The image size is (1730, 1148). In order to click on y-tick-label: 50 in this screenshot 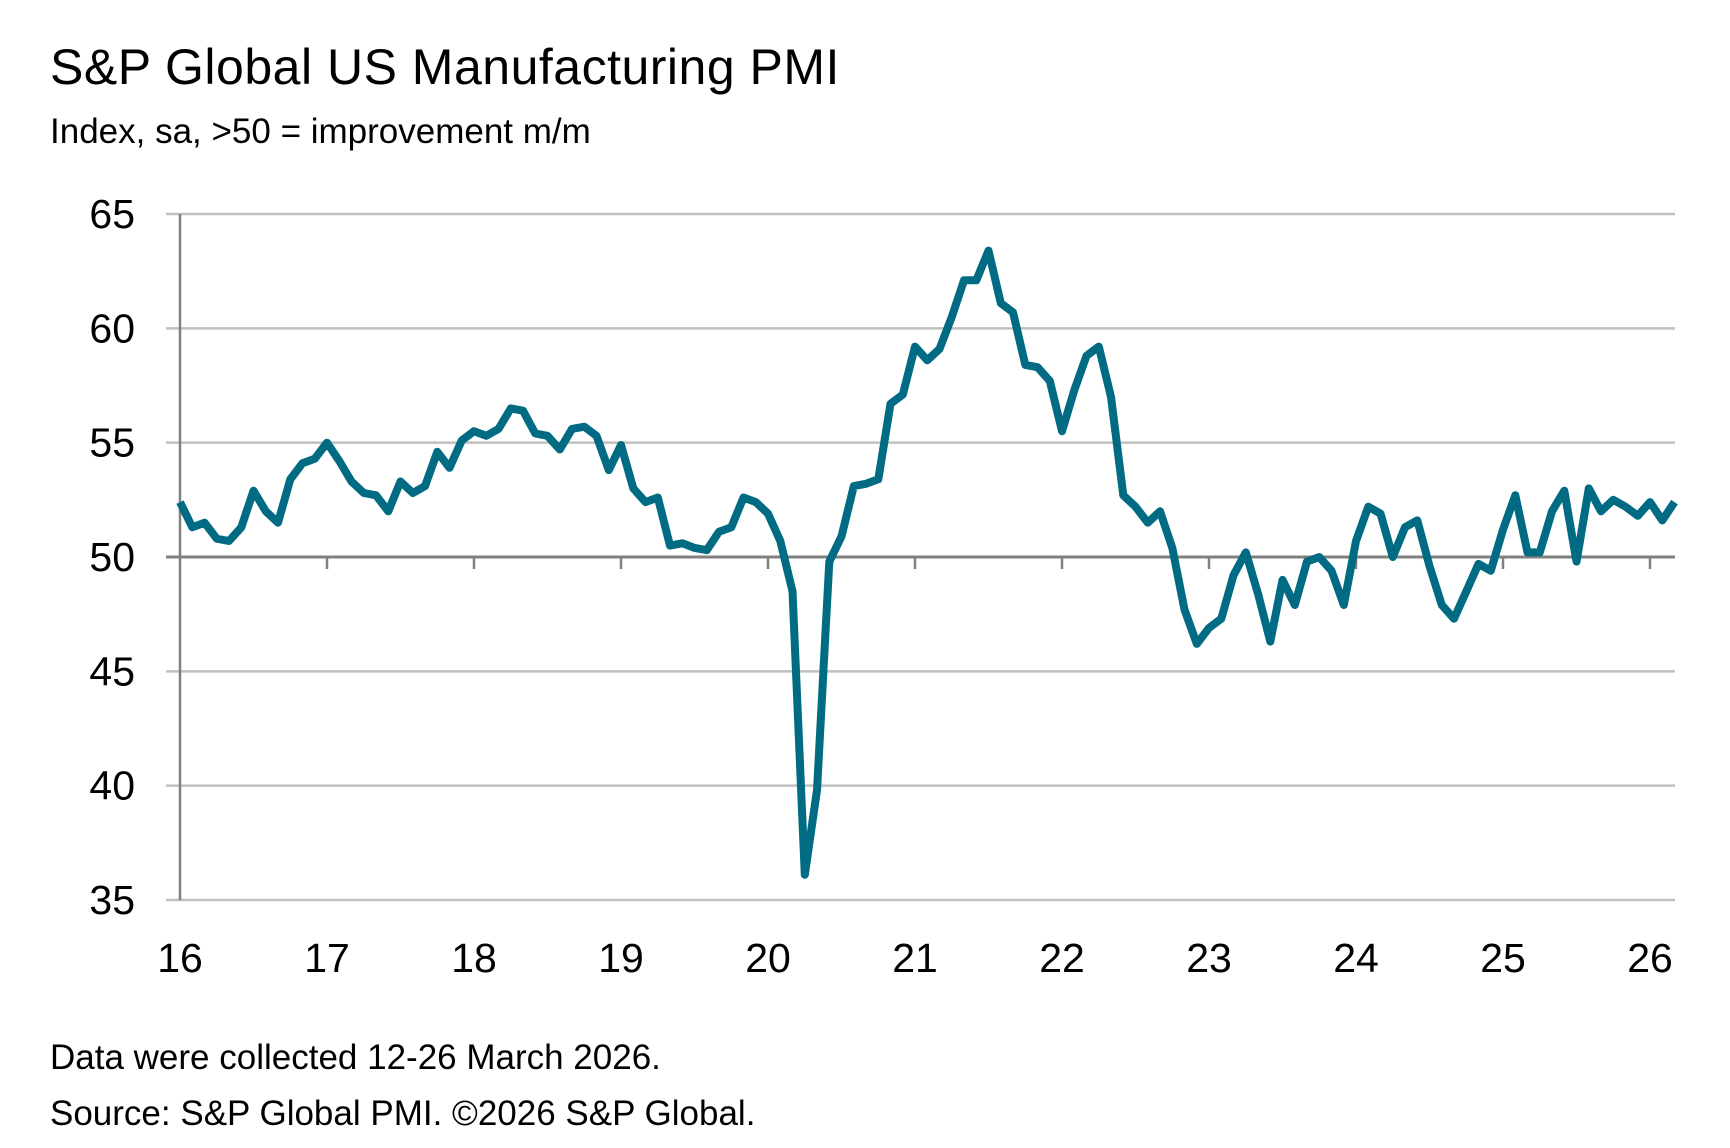, I will do `click(112, 557)`.